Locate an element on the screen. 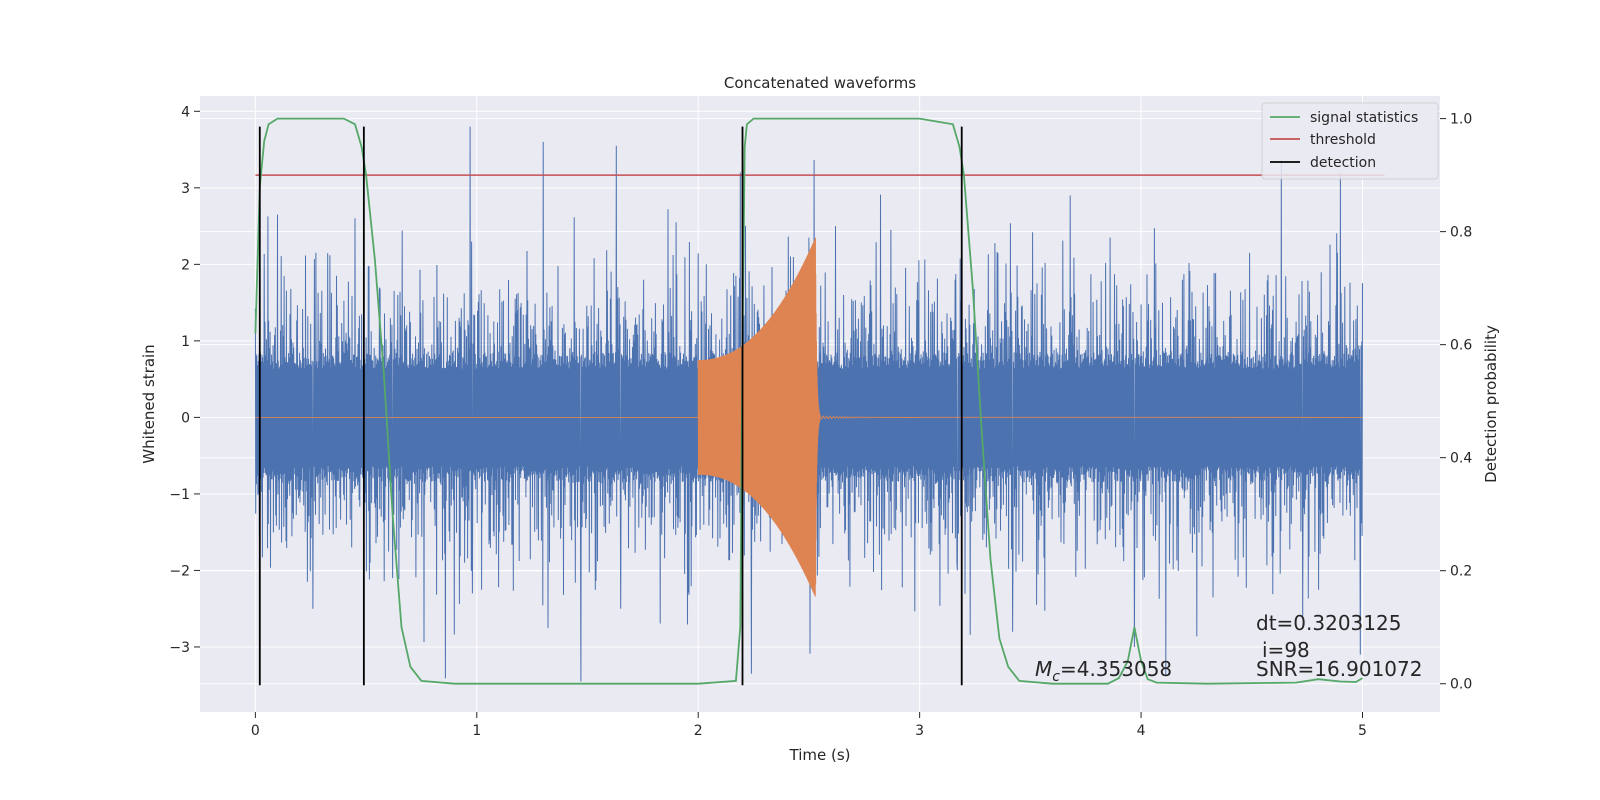 The height and width of the screenshot is (800, 1600). y-tick-label: −3 is located at coordinates (179, 648).